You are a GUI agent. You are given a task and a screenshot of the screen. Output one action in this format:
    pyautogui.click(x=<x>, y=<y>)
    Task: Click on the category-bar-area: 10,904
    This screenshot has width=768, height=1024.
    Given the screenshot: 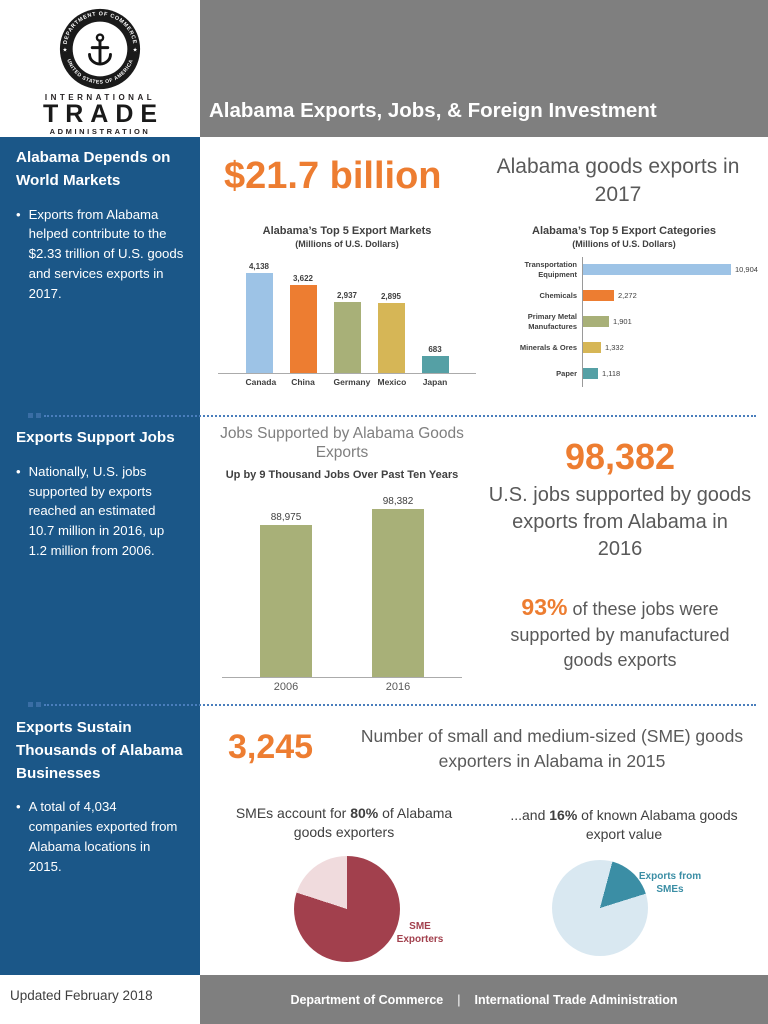 What is the action you would take?
    pyautogui.click(x=673, y=269)
    